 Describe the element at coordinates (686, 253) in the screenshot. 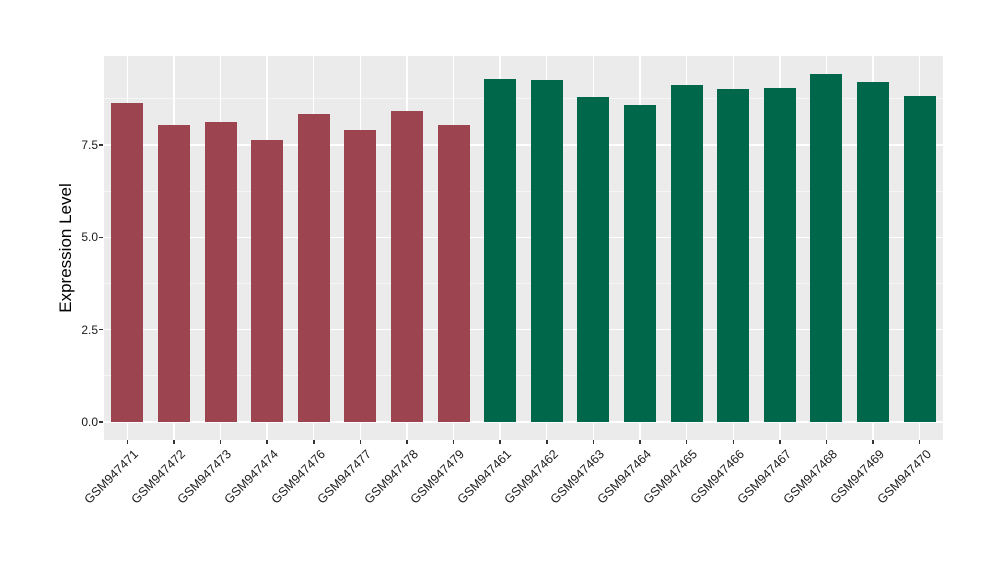

I see `bar-GSM947465` at that location.